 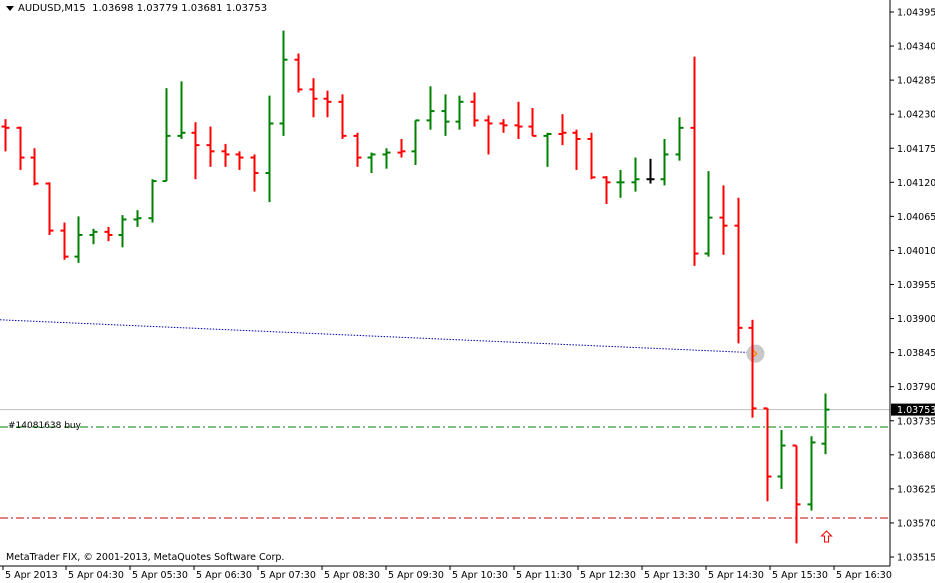 What do you see at coordinates (180, 8) in the screenshot?
I see `ohlc-values: 1.03698 1.03779 1.03681 1.03753` at bounding box center [180, 8].